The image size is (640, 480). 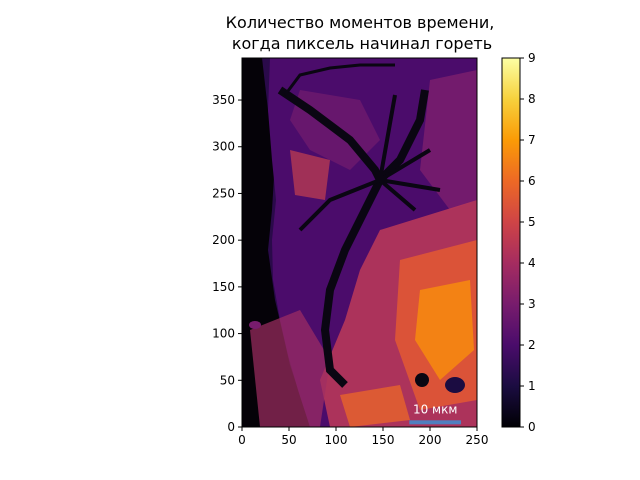 I want to click on colorbar-tick-label: 2, so click(x=532, y=345).